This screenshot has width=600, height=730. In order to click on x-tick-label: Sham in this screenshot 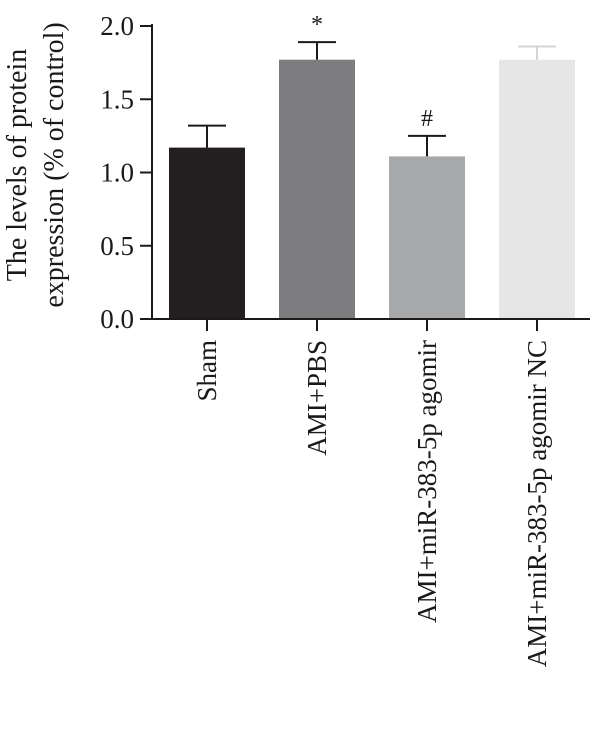, I will do `click(207, 371)`.